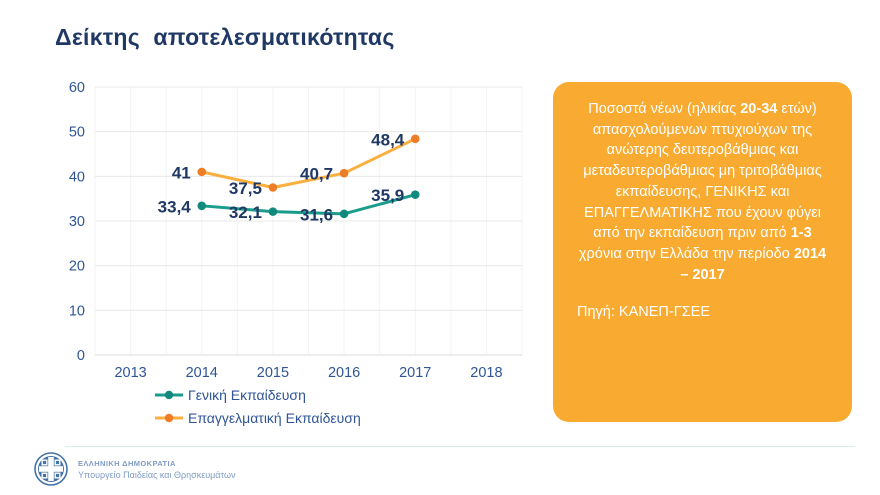 The width and height of the screenshot is (880, 495). What do you see at coordinates (81, 356) in the screenshot?
I see `y-tick-label: 0` at bounding box center [81, 356].